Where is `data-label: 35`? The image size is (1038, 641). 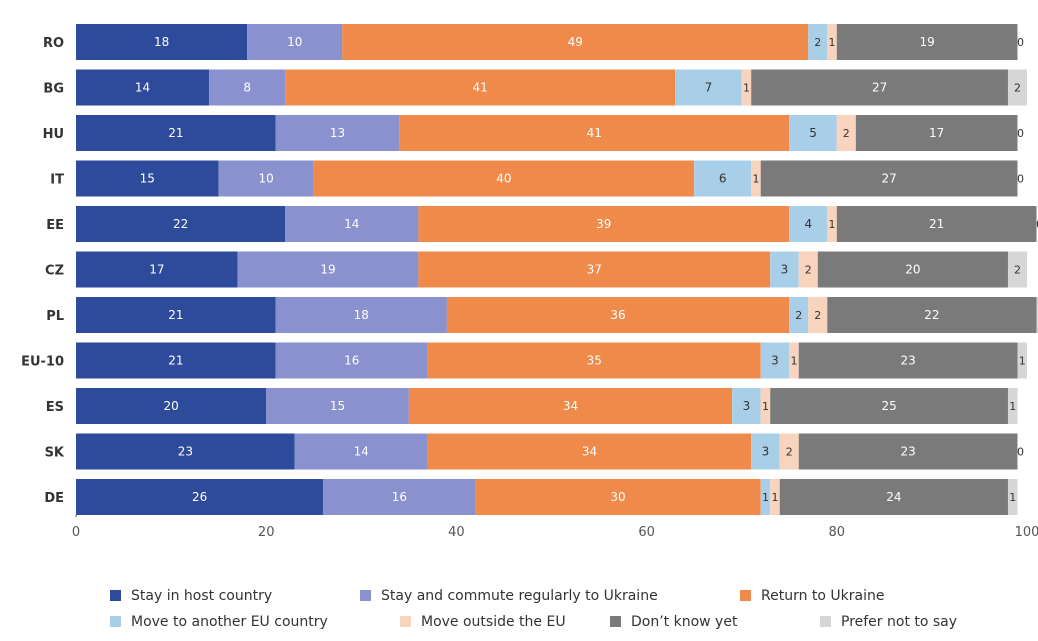
data-label: 35 is located at coordinates (594, 361).